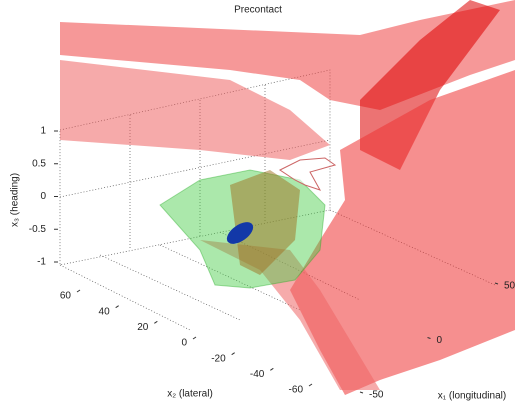 The width and height of the screenshot is (515, 406). I want to click on chart-title: Precontact, so click(258, 10).